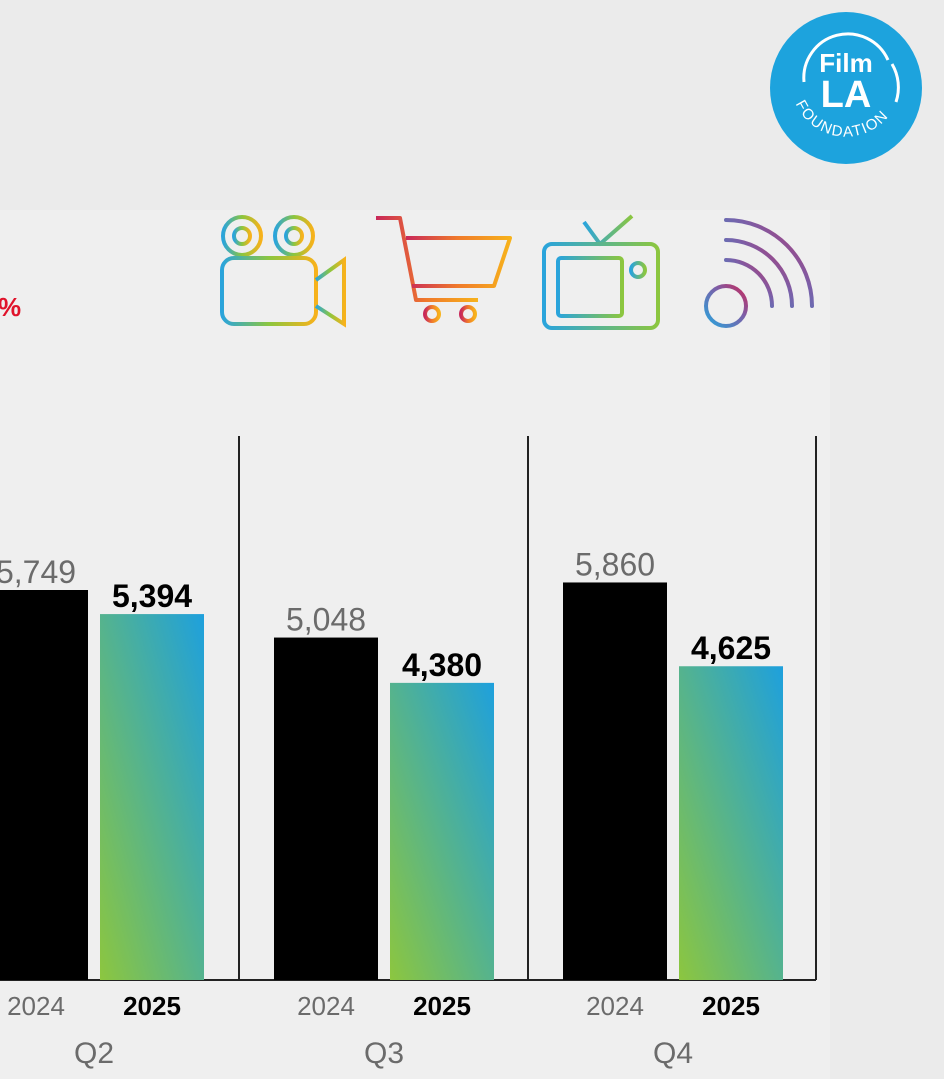 The width and height of the screenshot is (944, 1079). Describe the element at coordinates (615, 781) in the screenshot. I see `bar-q4-2024` at that location.